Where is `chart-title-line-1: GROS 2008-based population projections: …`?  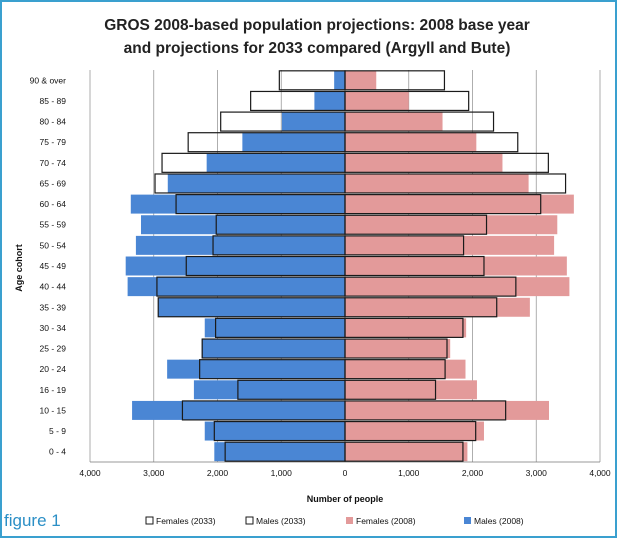
chart-title-line-1: GROS 2008-based population projections: … is located at coordinates (317, 25).